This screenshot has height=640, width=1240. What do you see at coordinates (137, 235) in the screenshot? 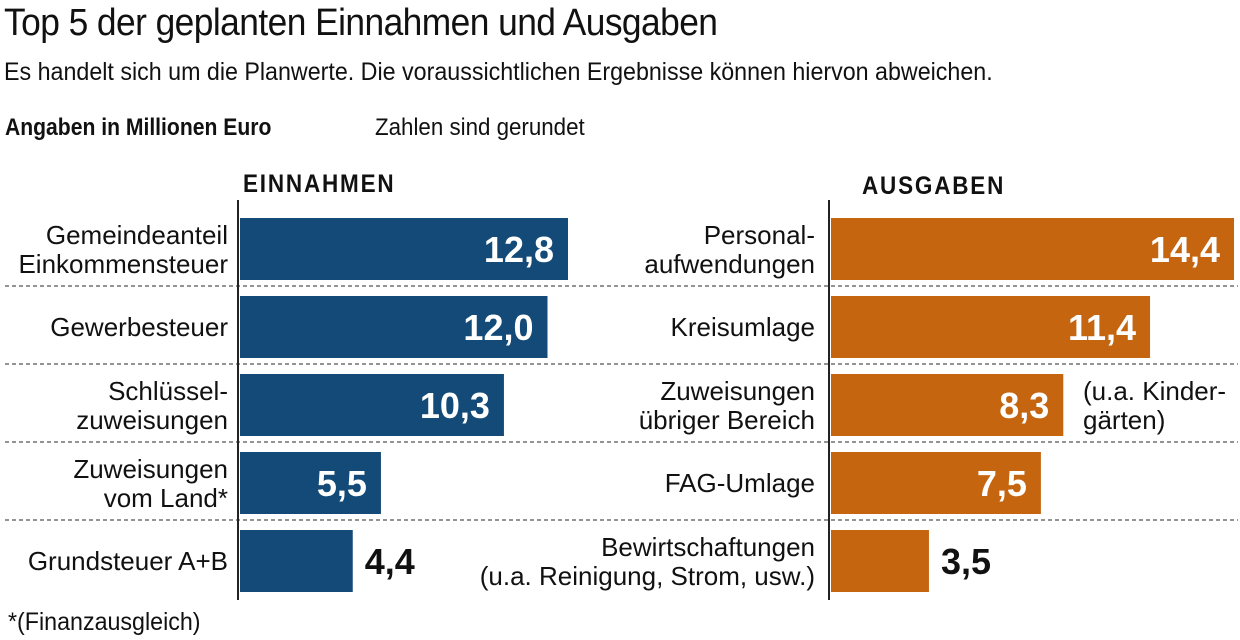
I see `einnahmen-category-label: Gemeindeanteil` at bounding box center [137, 235].